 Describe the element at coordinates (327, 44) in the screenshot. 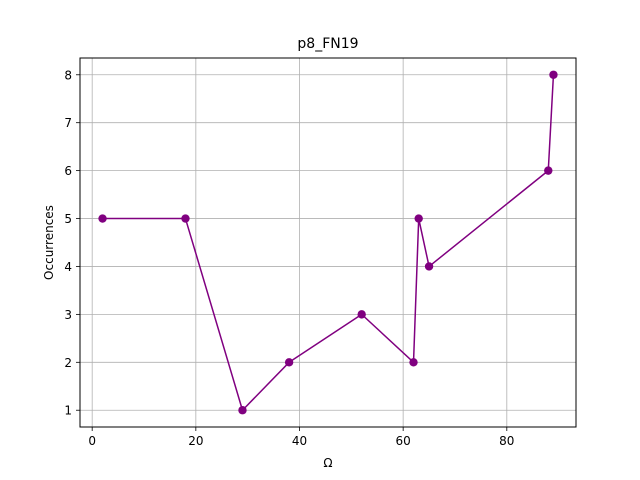

I see `chart-title: p8_FN19` at that location.